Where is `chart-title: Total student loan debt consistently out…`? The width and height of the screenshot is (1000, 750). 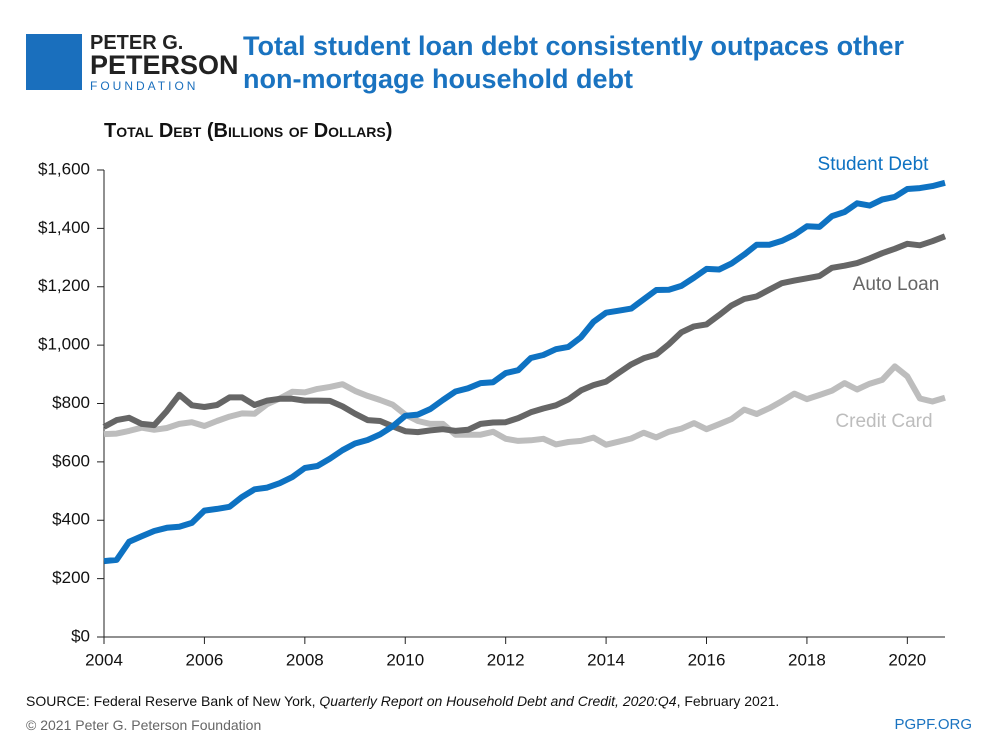
chart-title: Total student loan debt consistently out… is located at coordinates (574, 62).